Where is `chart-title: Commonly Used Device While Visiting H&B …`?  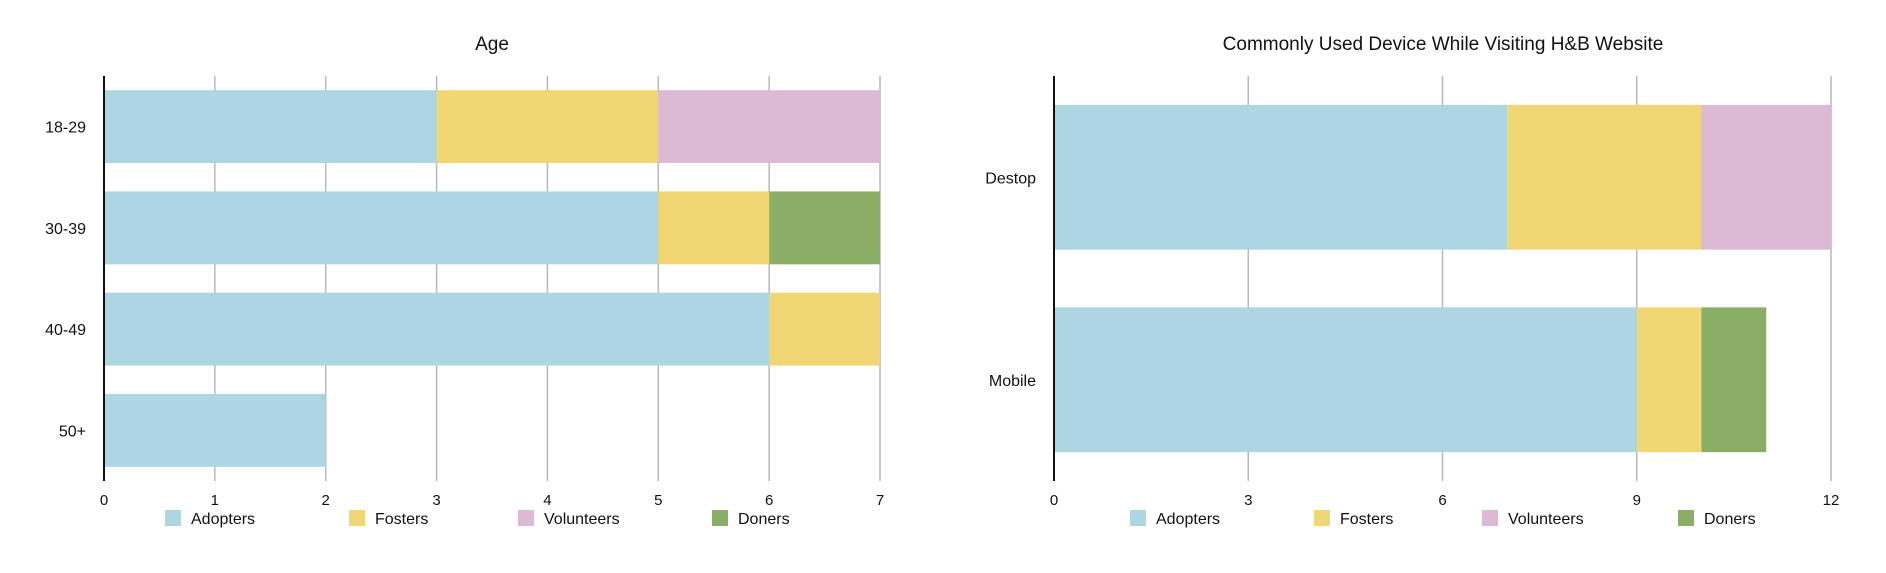 chart-title: Commonly Used Device While Visiting H&B … is located at coordinates (1443, 44).